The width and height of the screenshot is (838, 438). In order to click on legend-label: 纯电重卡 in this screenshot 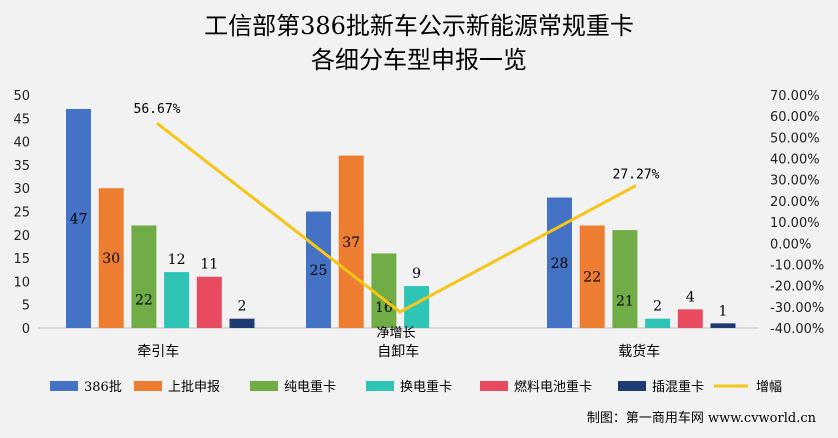, I will do `click(310, 387)`.